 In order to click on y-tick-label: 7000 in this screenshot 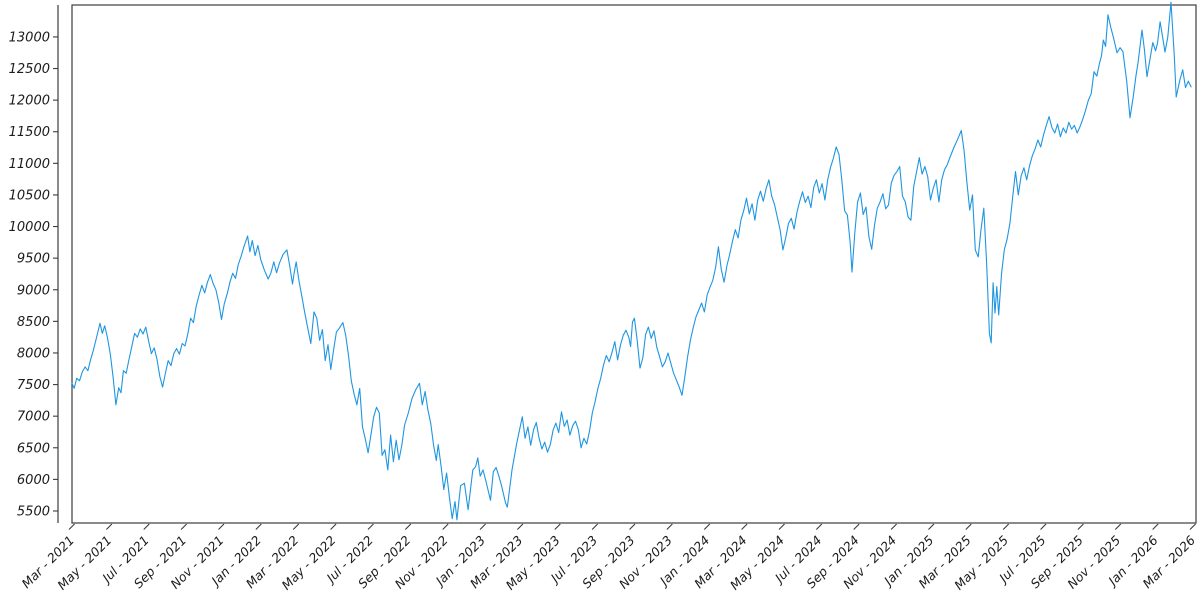, I will do `click(33, 417)`.